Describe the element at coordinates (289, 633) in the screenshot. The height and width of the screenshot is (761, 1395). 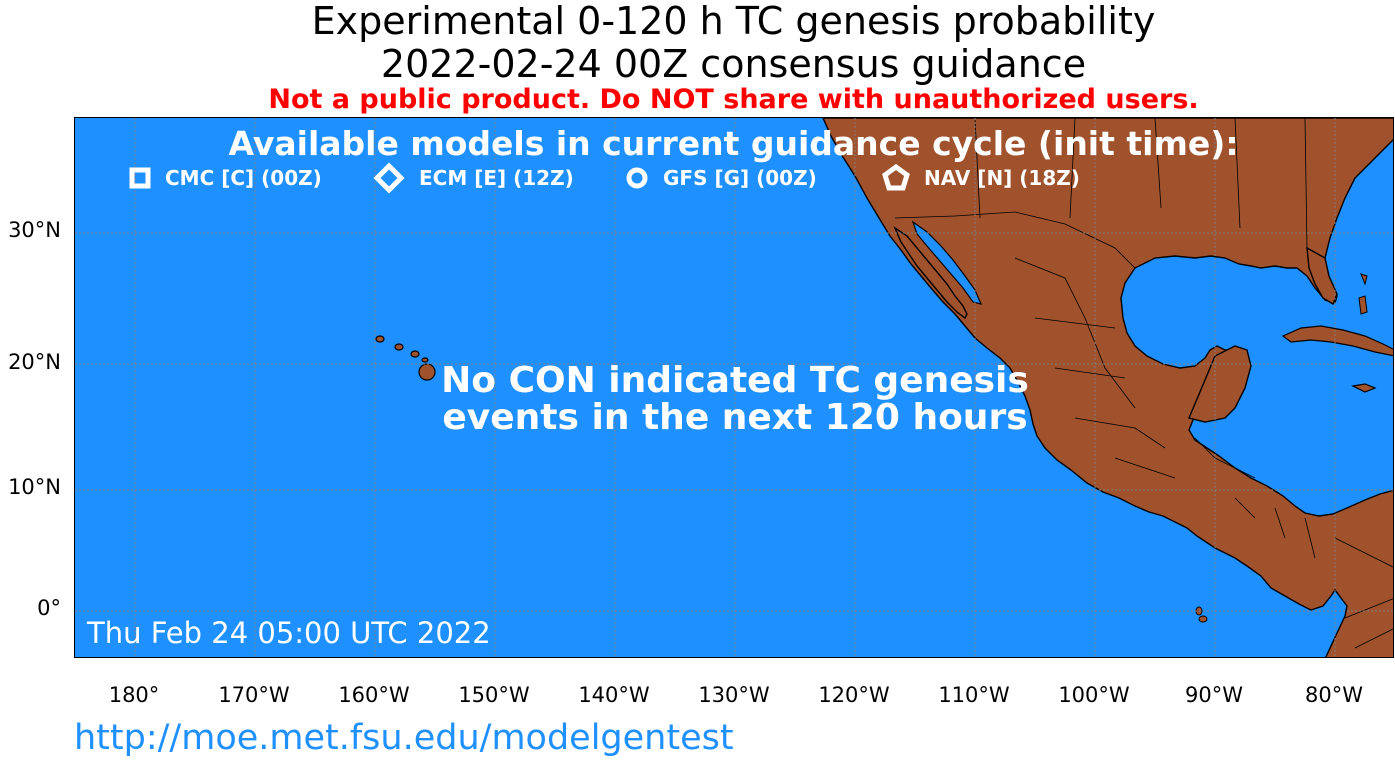
I see `valid-time-stamp: Thu Feb 24 05:00 UTC 2022` at that location.